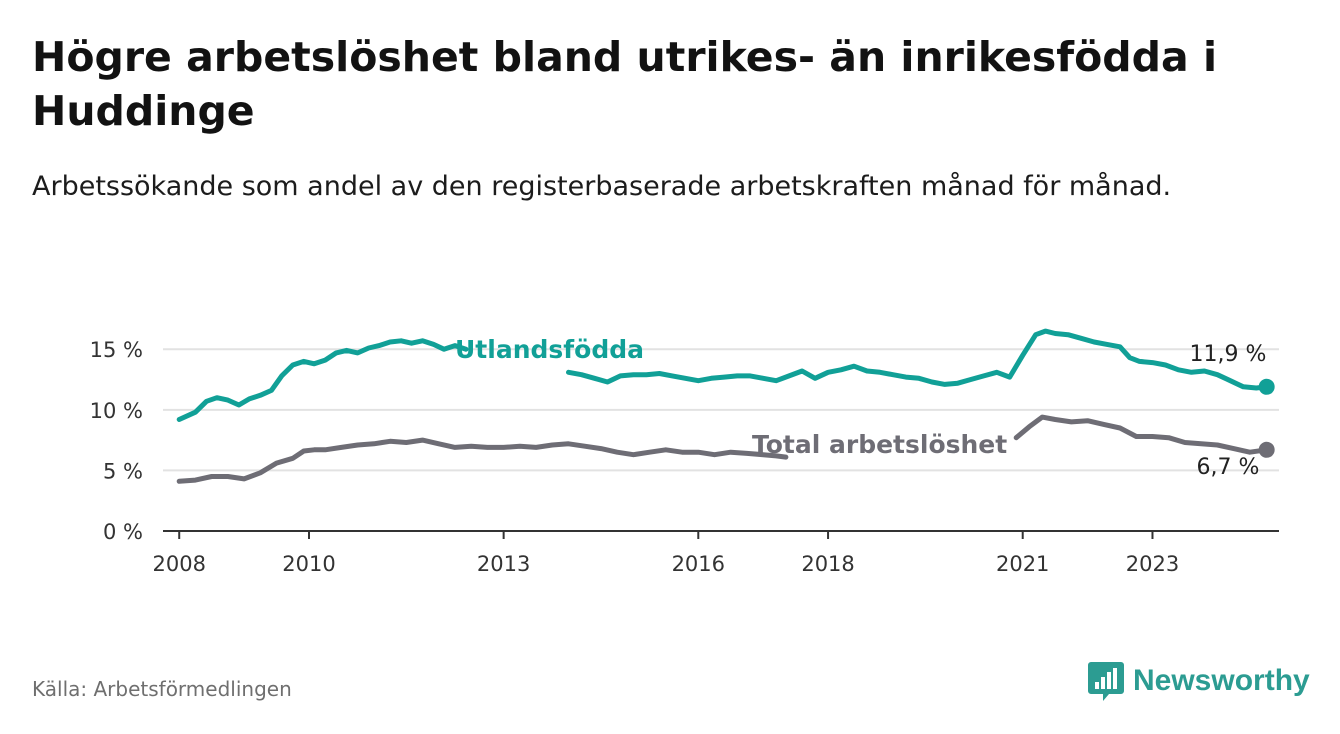  Describe the element at coordinates (1022, 564) in the screenshot. I see `x-tick-label: 2021` at that location.